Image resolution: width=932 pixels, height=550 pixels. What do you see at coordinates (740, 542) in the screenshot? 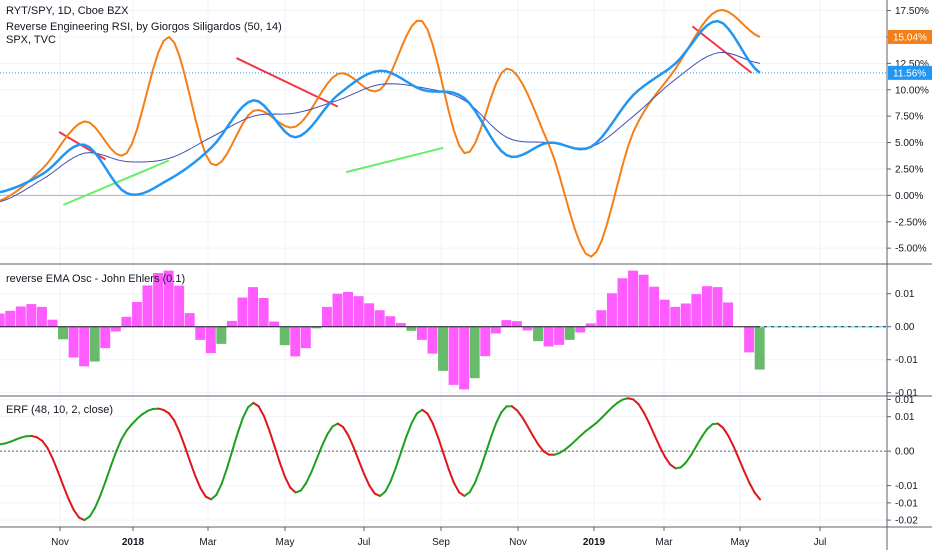
I see `x-tick-label-9: May` at bounding box center [740, 542].